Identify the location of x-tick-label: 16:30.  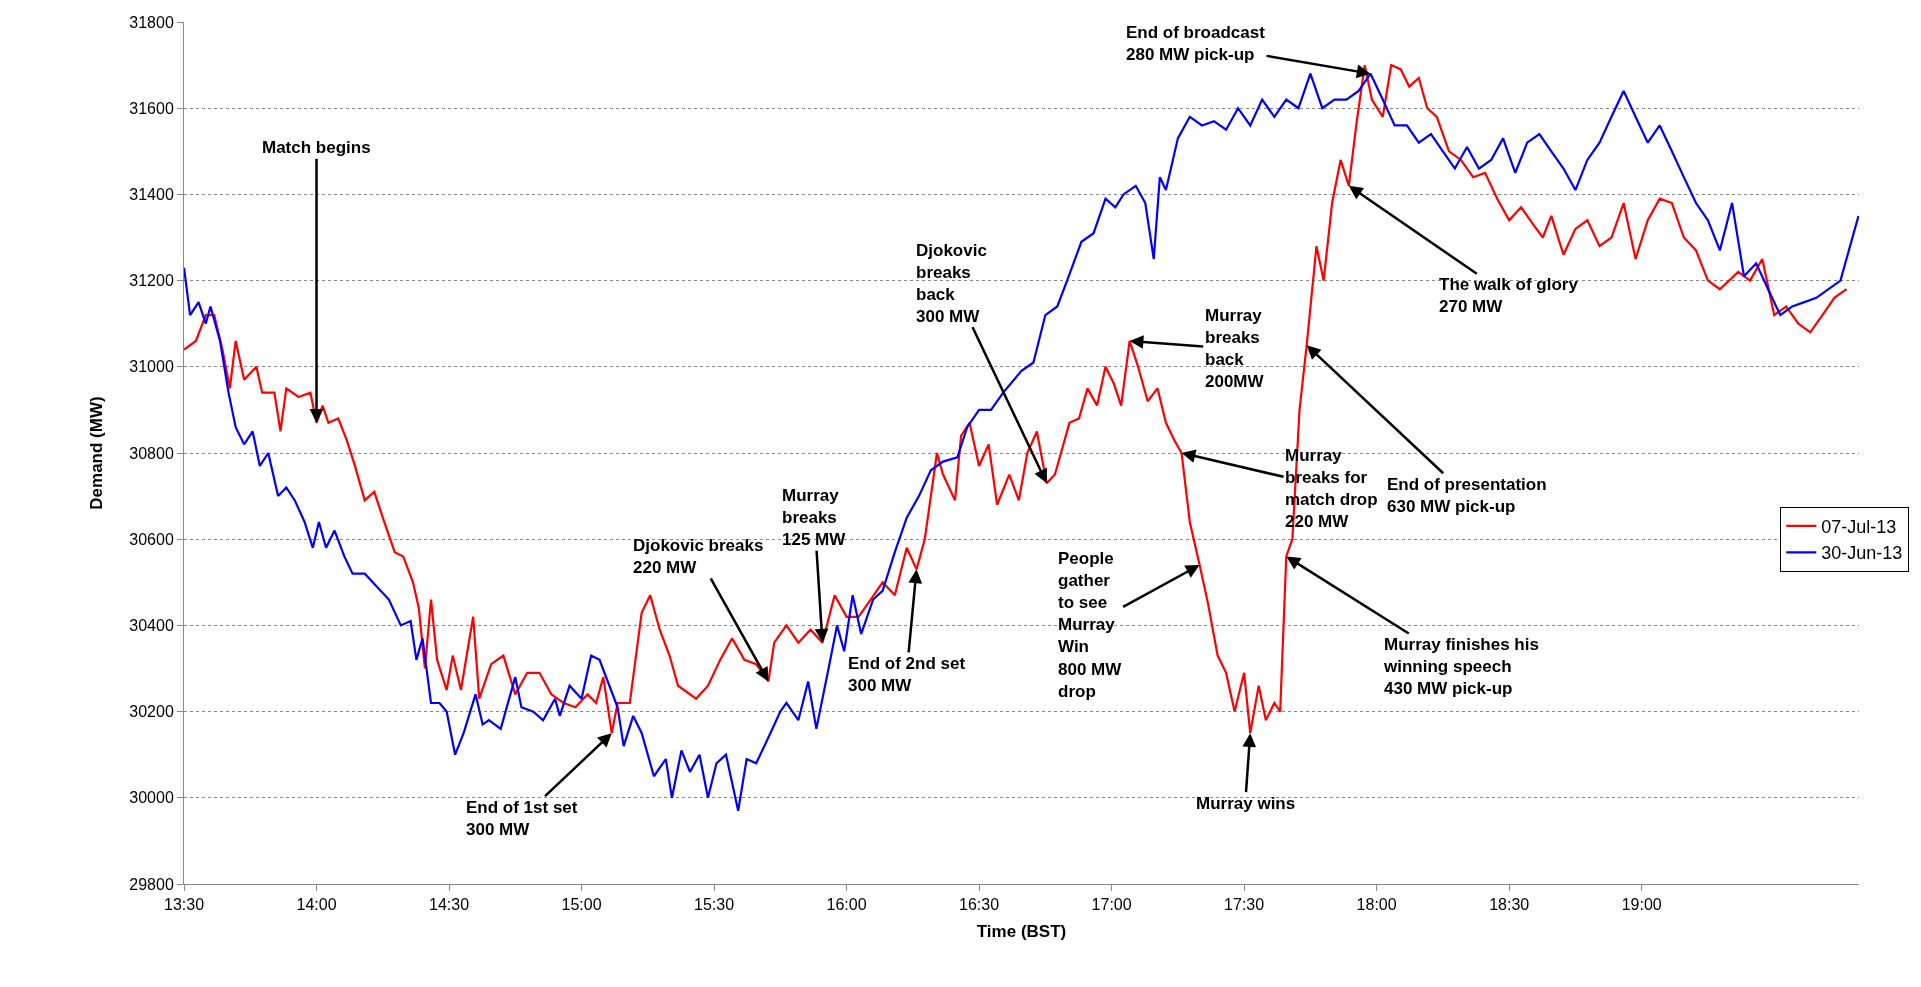
(979, 905).